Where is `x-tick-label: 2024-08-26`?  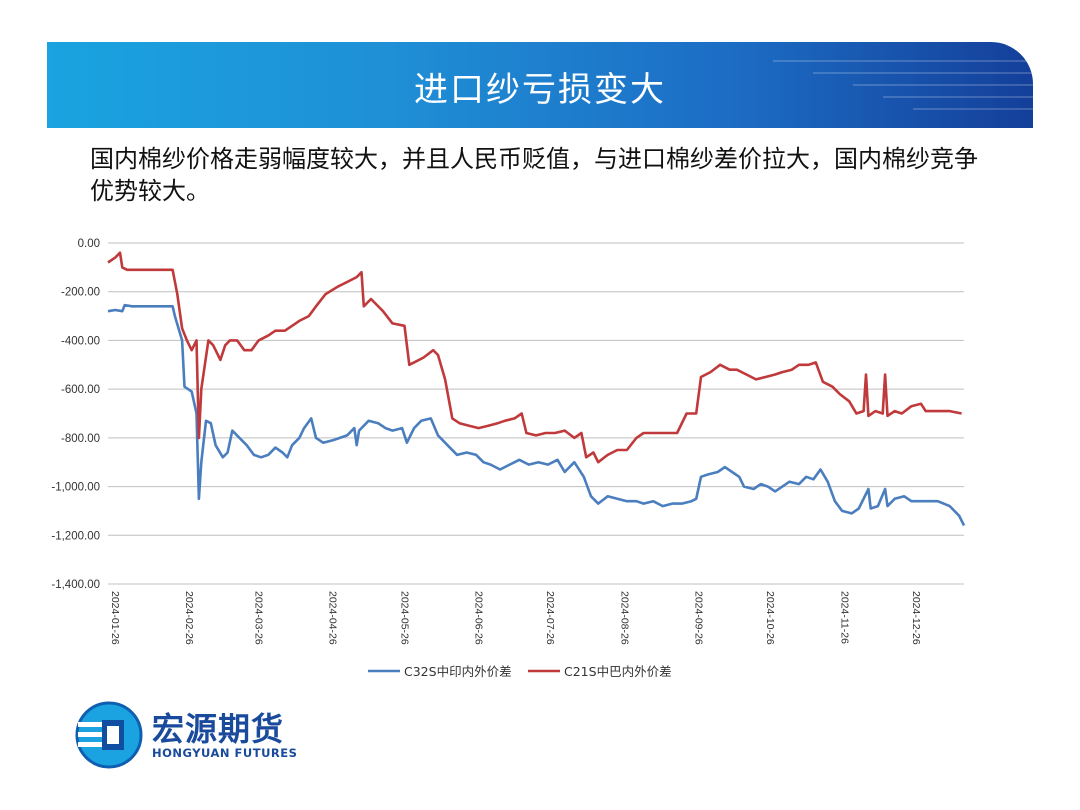
x-tick-label: 2024-08-26 is located at coordinates (624, 618).